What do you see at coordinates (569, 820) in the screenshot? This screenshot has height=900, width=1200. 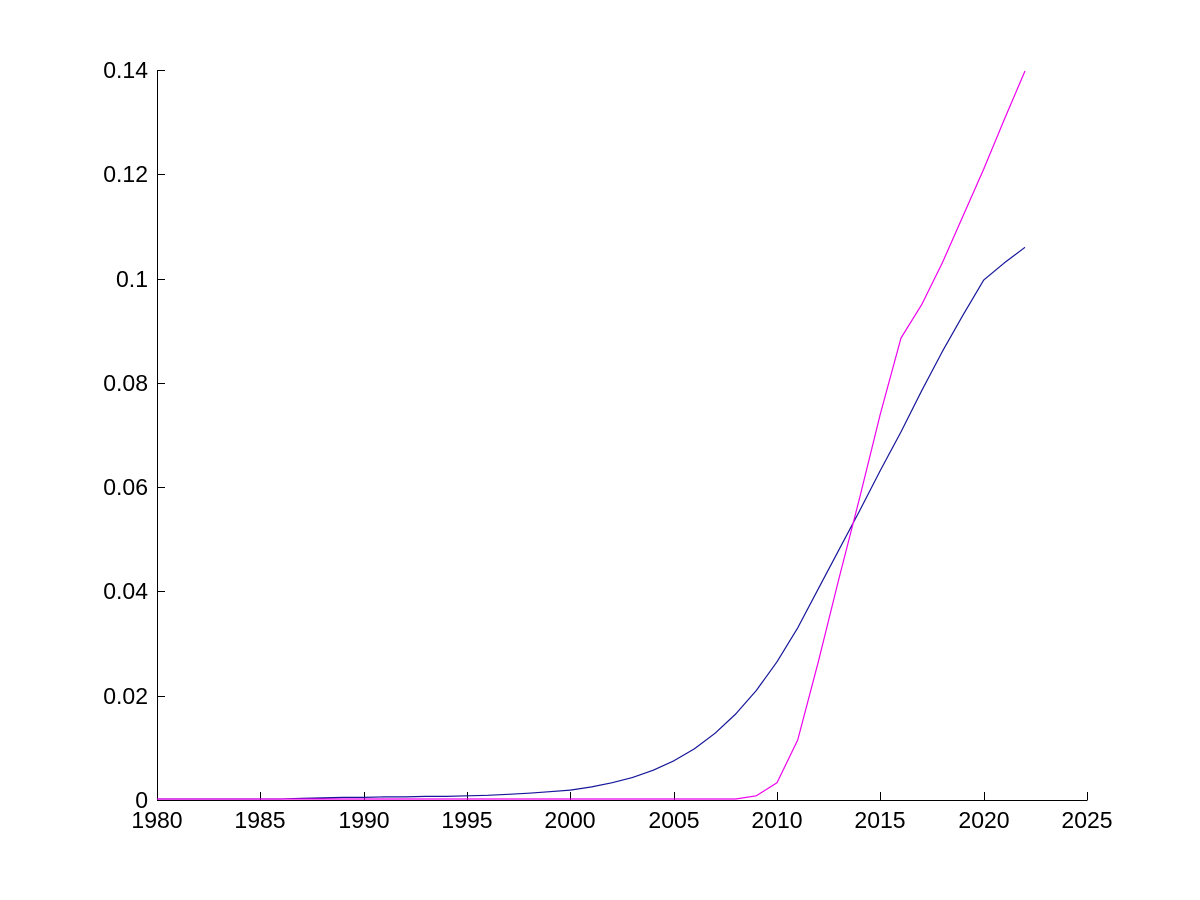 I see `x-tick-label: 2000` at bounding box center [569, 820].